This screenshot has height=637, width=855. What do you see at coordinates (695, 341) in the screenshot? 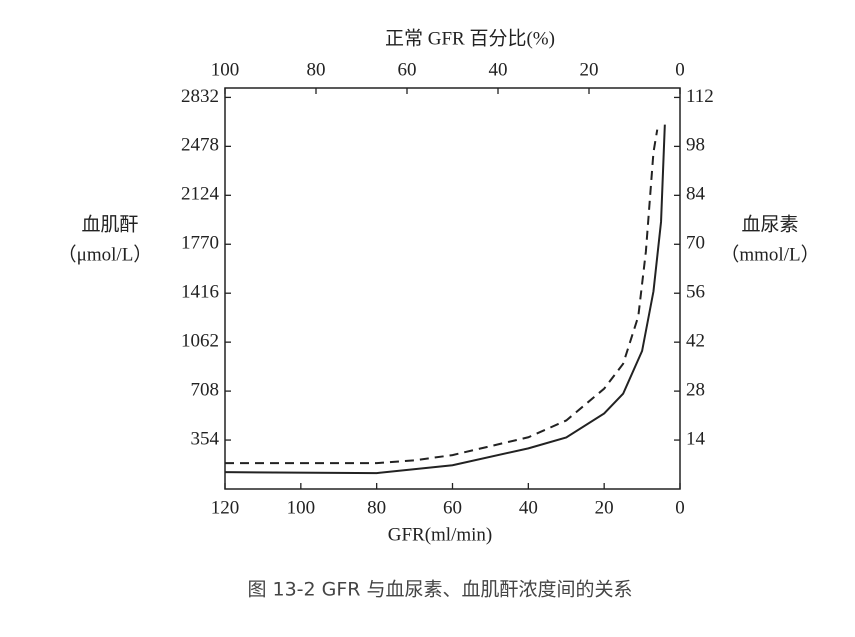
I see `y2-tick-label: 42` at bounding box center [695, 341].